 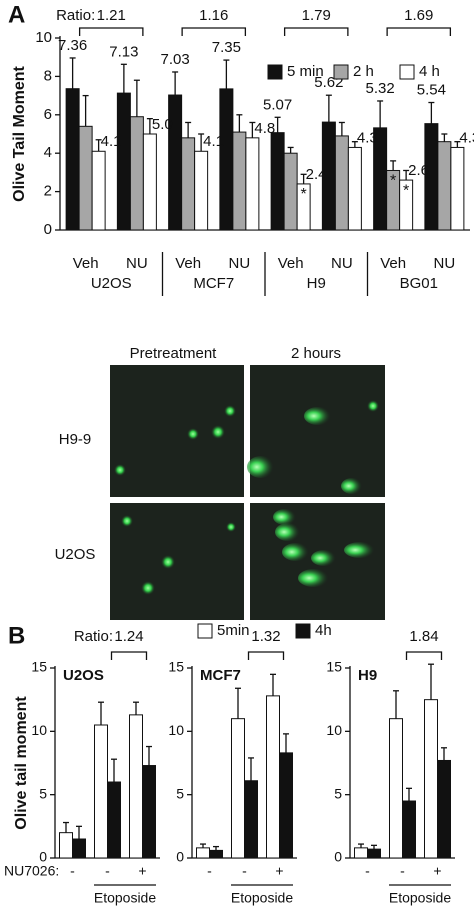 I want to click on image-row-label: U2OS, so click(x=75, y=554).